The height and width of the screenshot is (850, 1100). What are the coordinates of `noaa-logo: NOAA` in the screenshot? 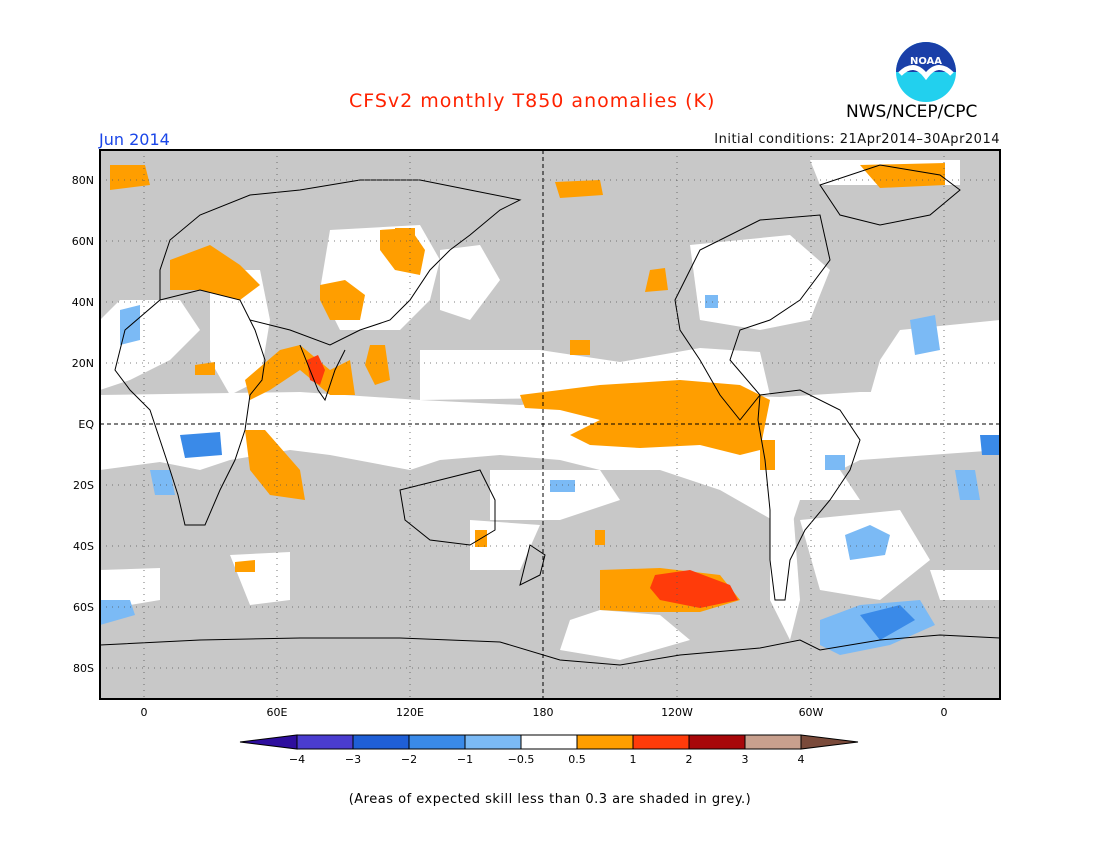 It's located at (926, 72).